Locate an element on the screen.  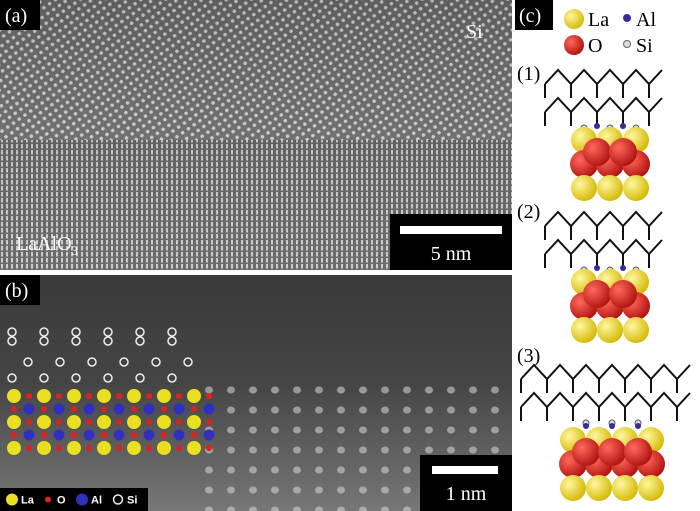
step-label: (1) is located at coordinates (528, 74).